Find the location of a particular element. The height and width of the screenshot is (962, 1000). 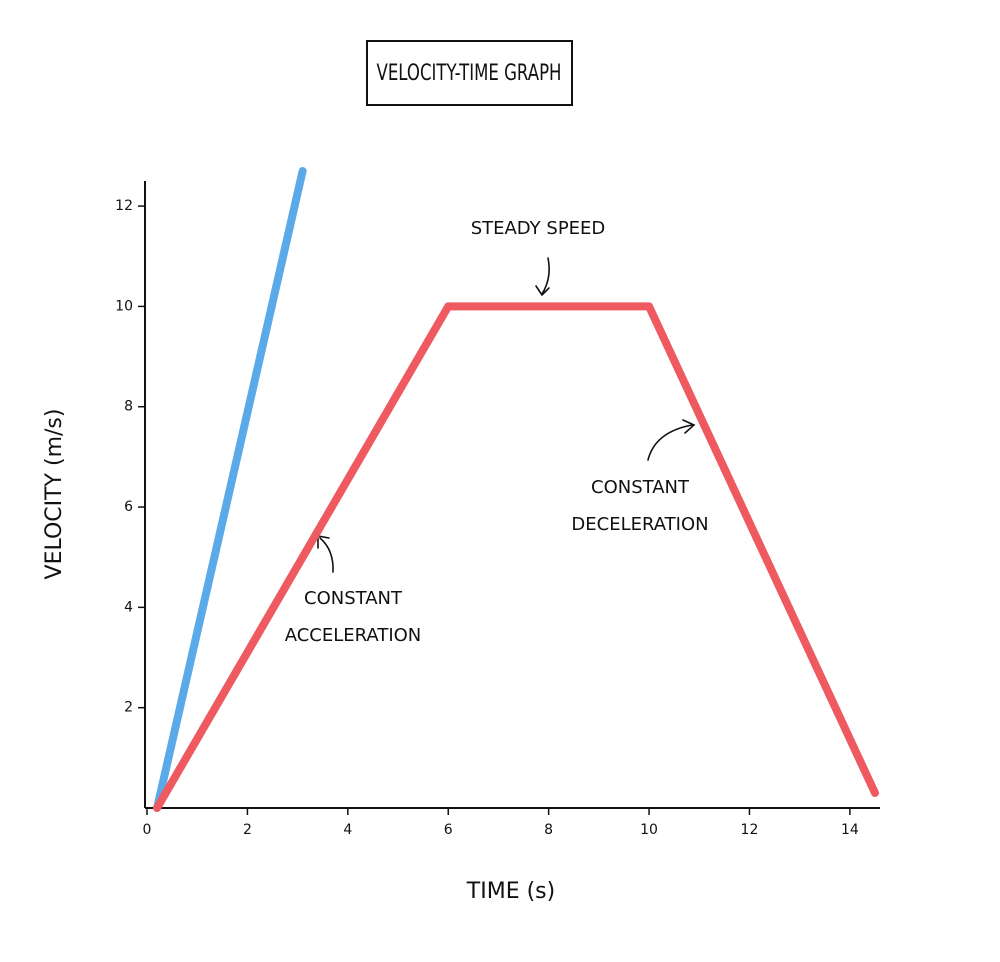

title-box is located at coordinates (469, 73).